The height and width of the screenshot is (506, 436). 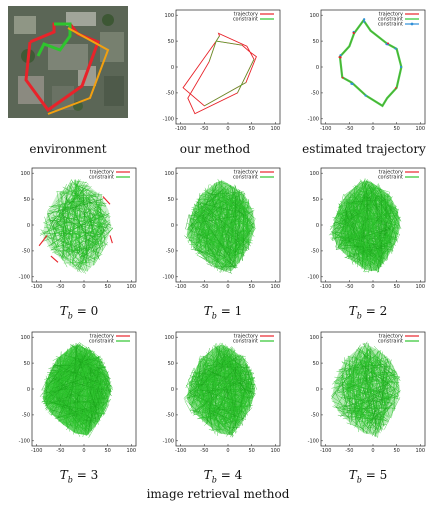 I want to click on y-tick-label: 100, so click(x=314, y=16).